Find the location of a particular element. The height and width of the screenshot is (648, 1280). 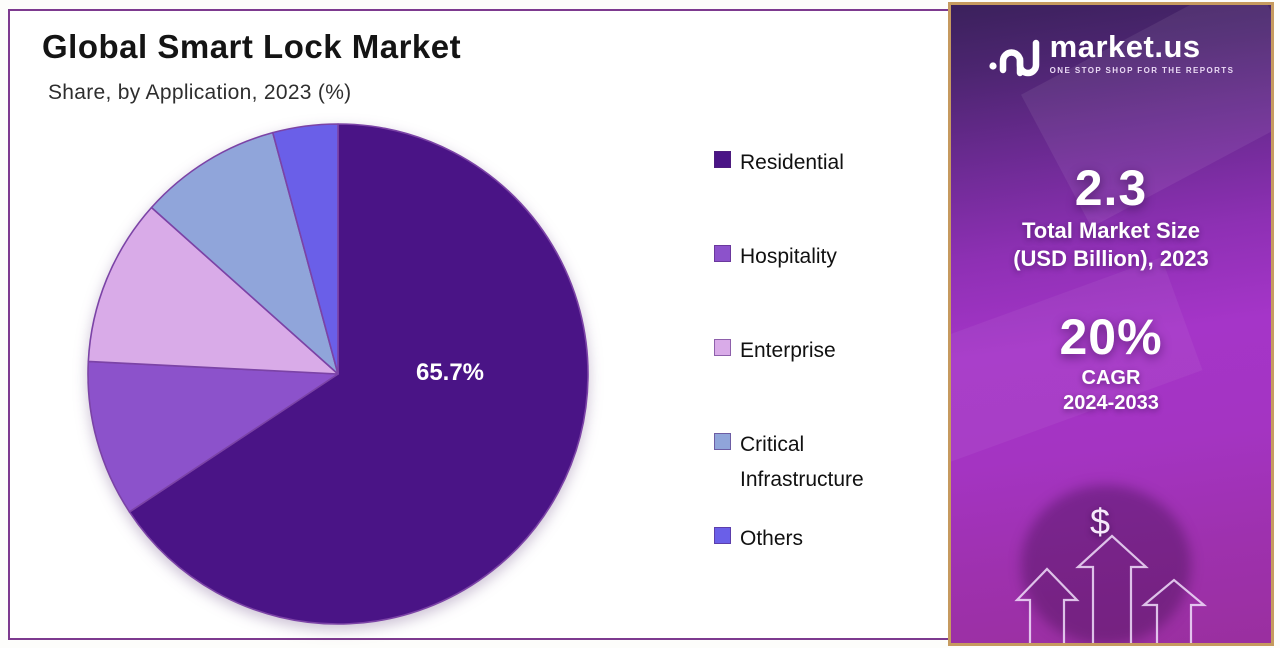

dollar-symbol: $ is located at coordinates (1100, 521).